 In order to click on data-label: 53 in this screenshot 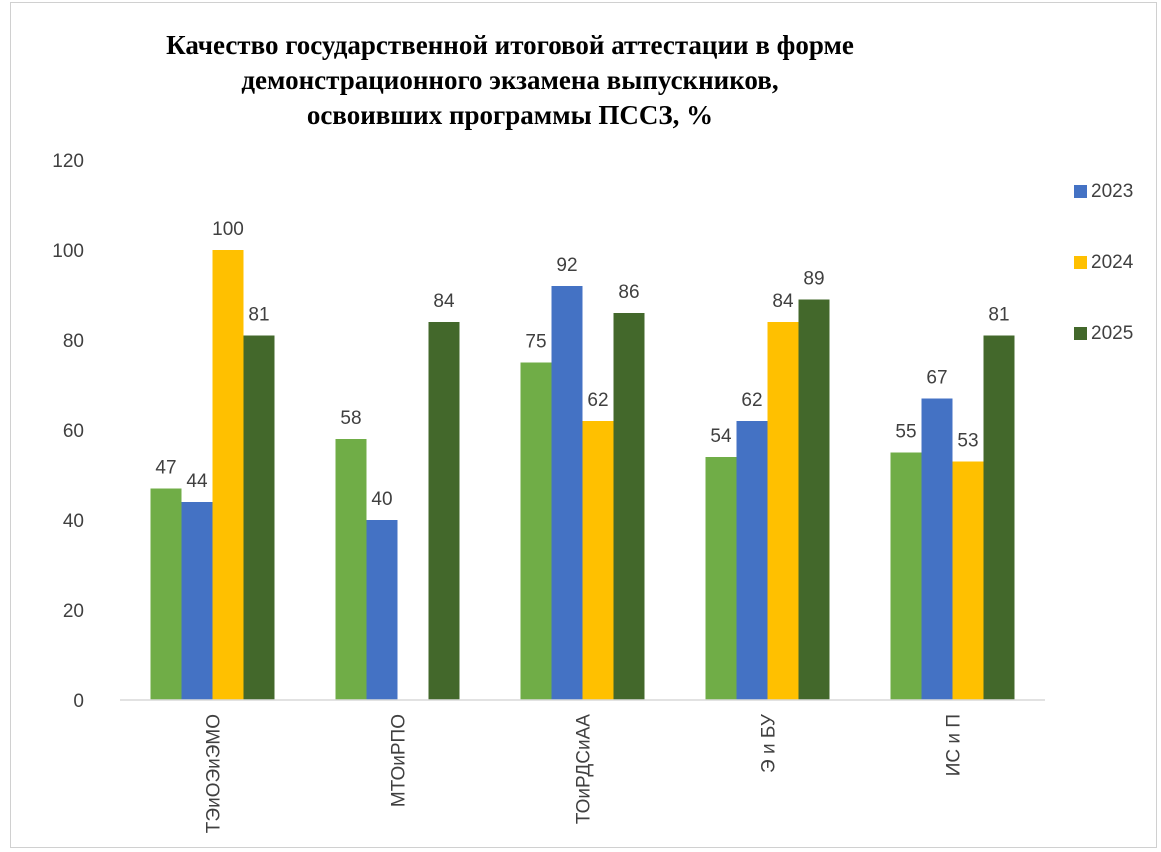, I will do `click(967, 441)`.